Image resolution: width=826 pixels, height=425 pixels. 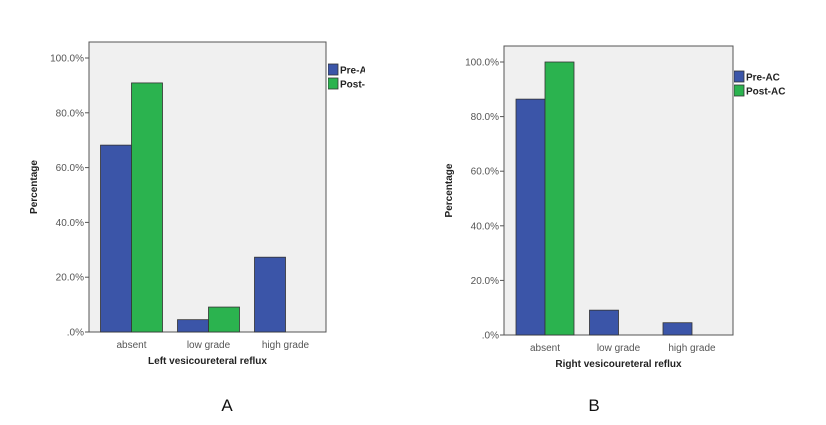 I want to click on x-axis-label: Left vesicoureteral reflux, so click(x=207, y=361).